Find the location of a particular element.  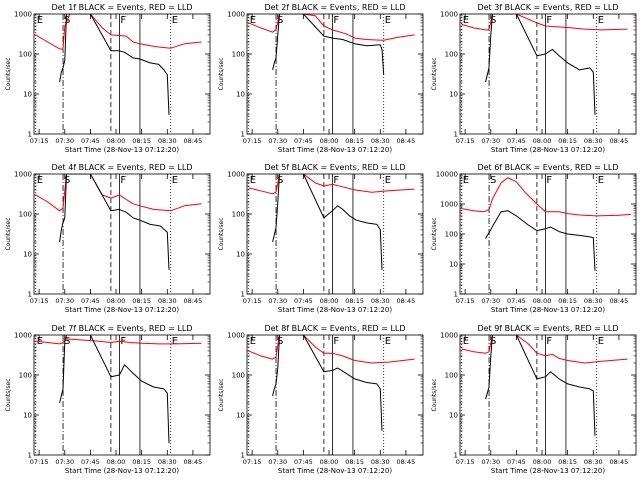

chart-2-ytick-label: 1 is located at coordinates (243, 135).